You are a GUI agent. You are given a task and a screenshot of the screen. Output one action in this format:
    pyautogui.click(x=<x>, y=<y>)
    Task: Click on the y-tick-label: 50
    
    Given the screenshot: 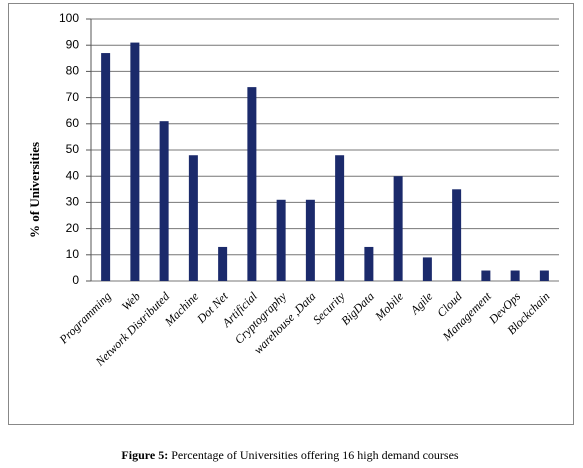 What is the action you would take?
    pyautogui.click(x=73, y=149)
    